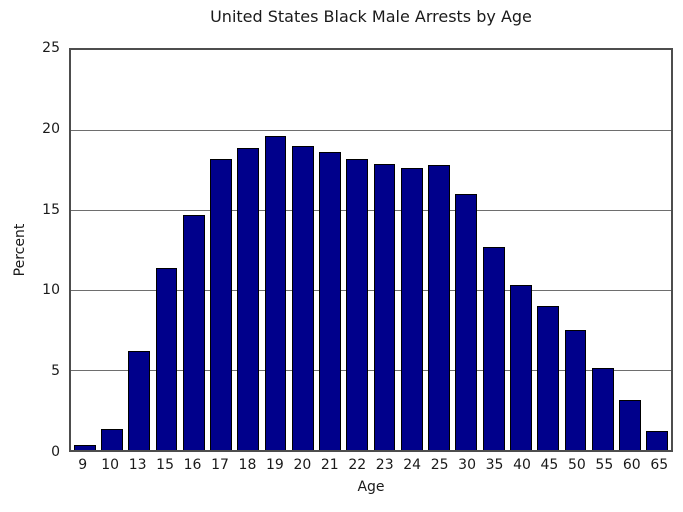  Describe the element at coordinates (384, 465) in the screenshot. I see `xtick-label-23: 23` at that location.